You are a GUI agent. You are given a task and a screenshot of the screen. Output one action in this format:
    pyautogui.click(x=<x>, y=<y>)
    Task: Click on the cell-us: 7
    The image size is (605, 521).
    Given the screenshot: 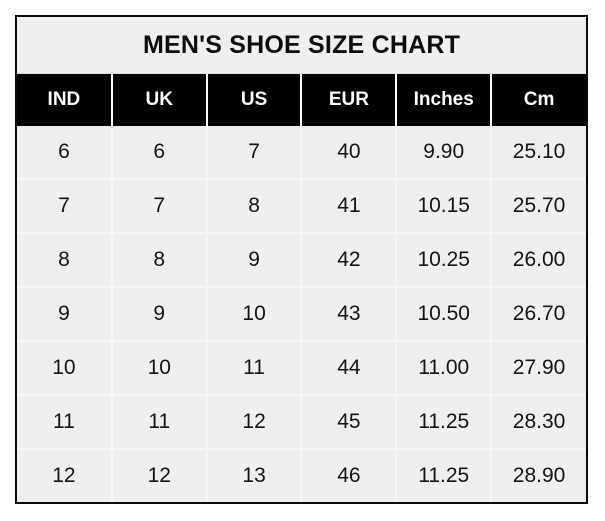 What is the action you would take?
    pyautogui.click(x=254, y=153)
    